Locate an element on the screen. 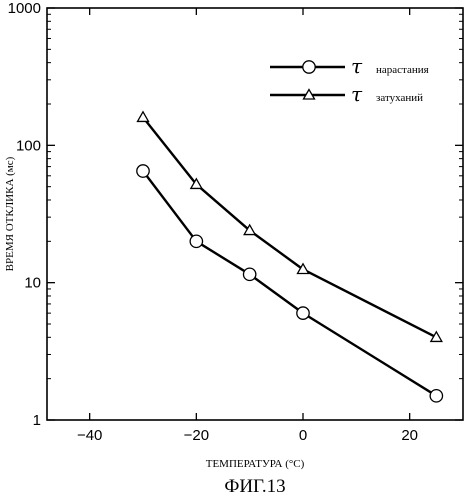 This screenshot has width=471, height=500. y-tick-label: 1 is located at coordinates (37, 420).